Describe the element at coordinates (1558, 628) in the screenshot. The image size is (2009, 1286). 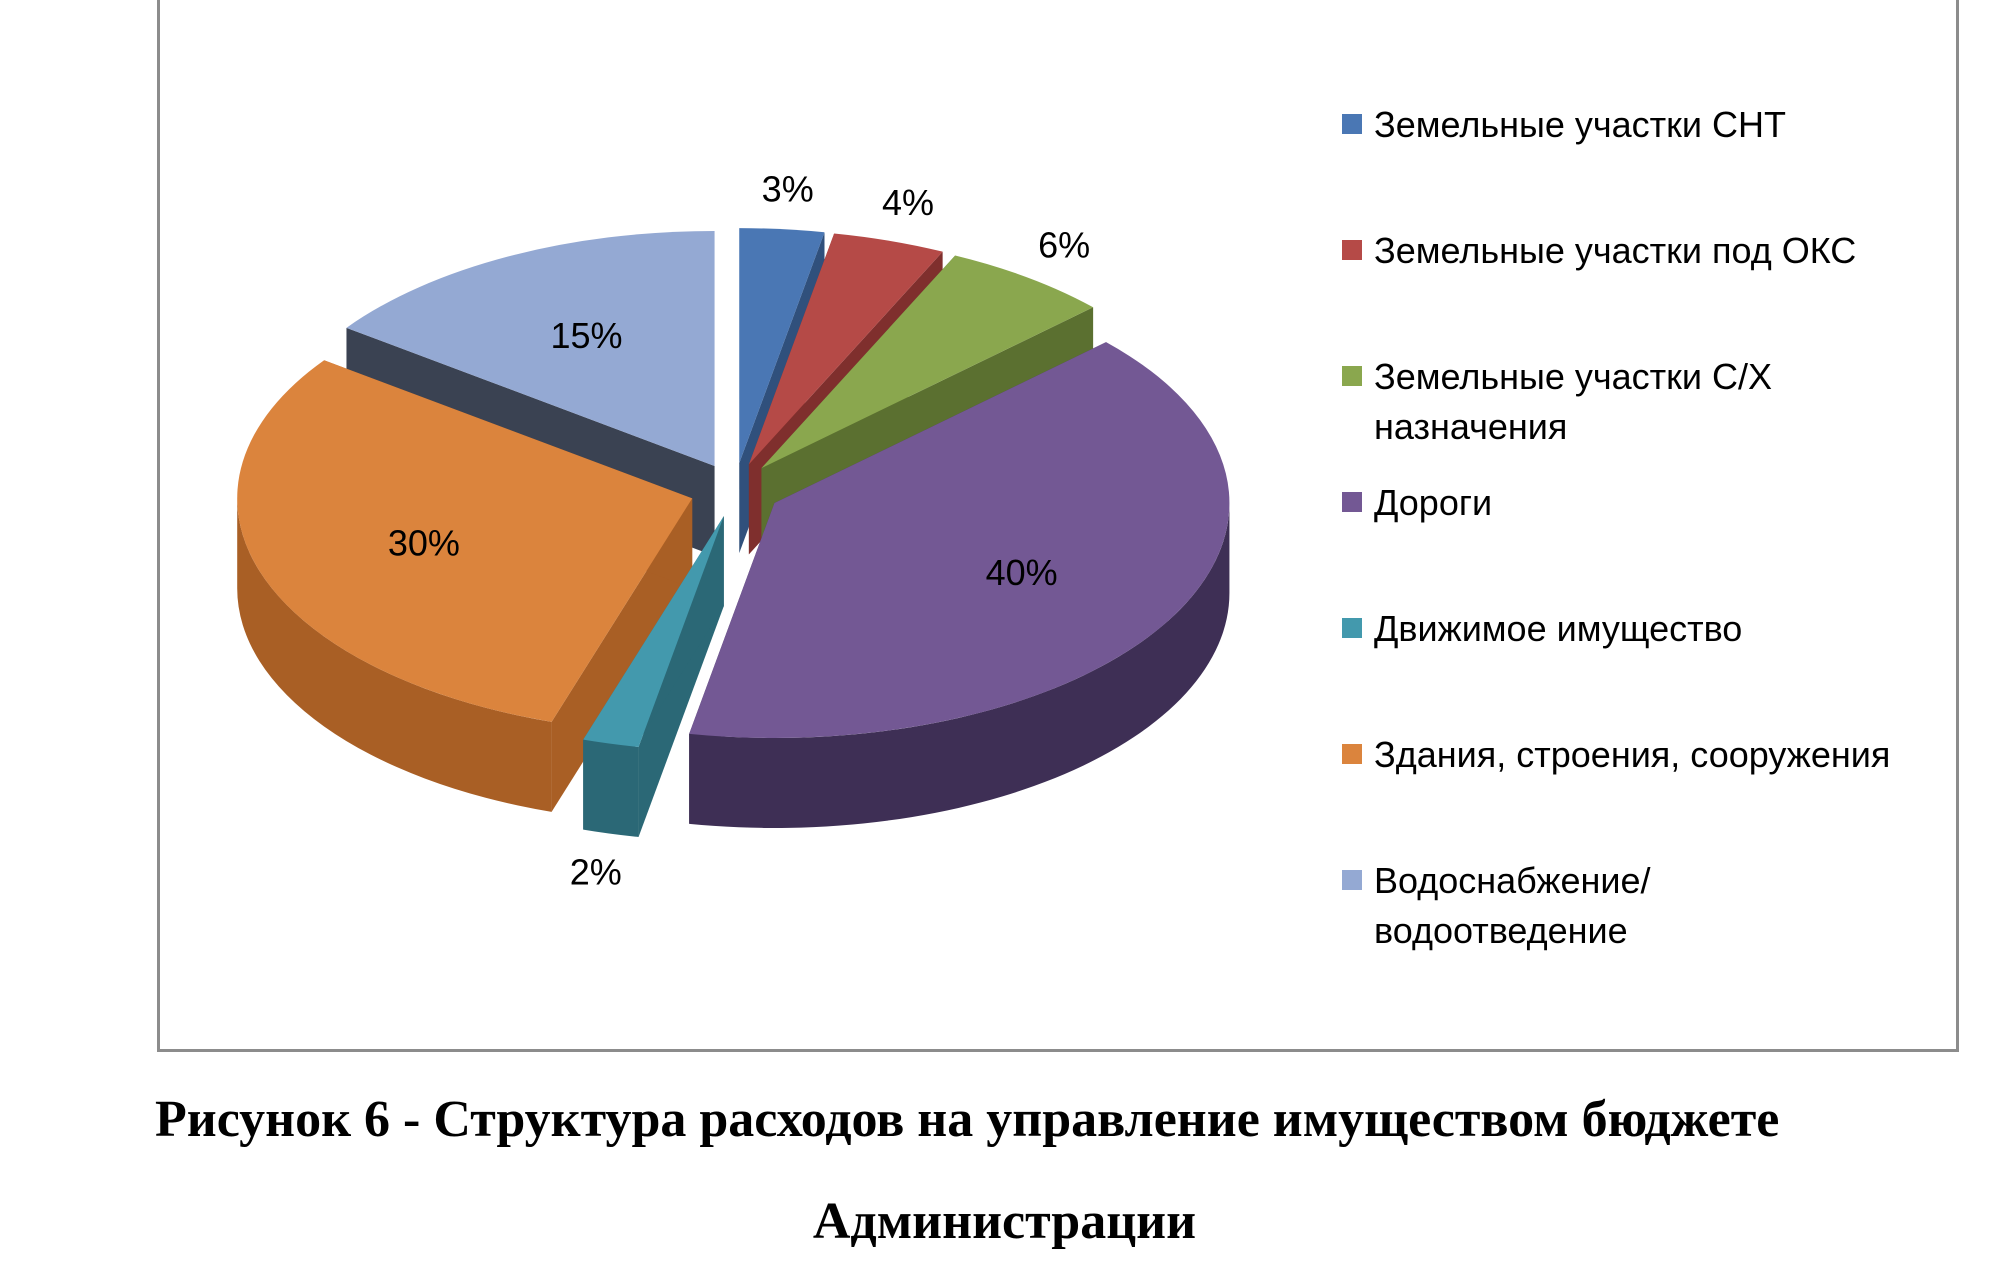
I see `legend-label: Движимое имущество` at that location.